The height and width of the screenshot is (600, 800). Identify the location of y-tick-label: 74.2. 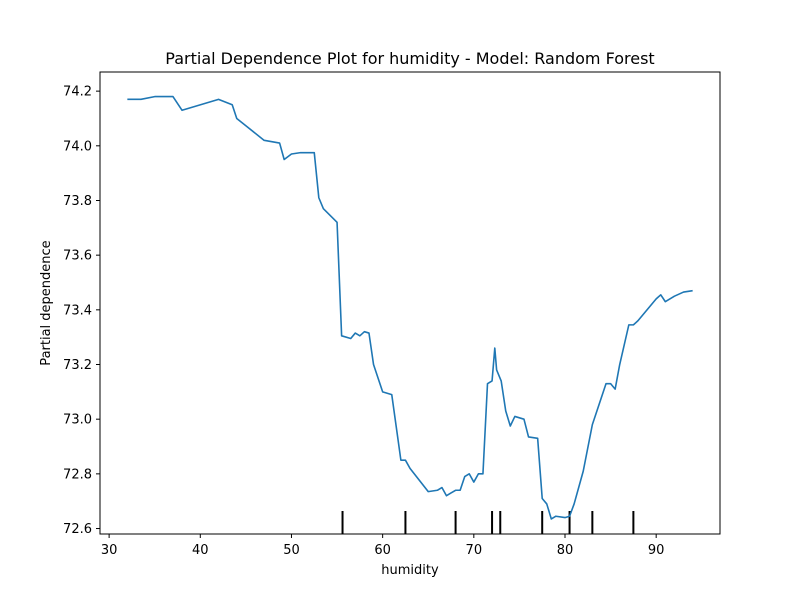
(77, 92).